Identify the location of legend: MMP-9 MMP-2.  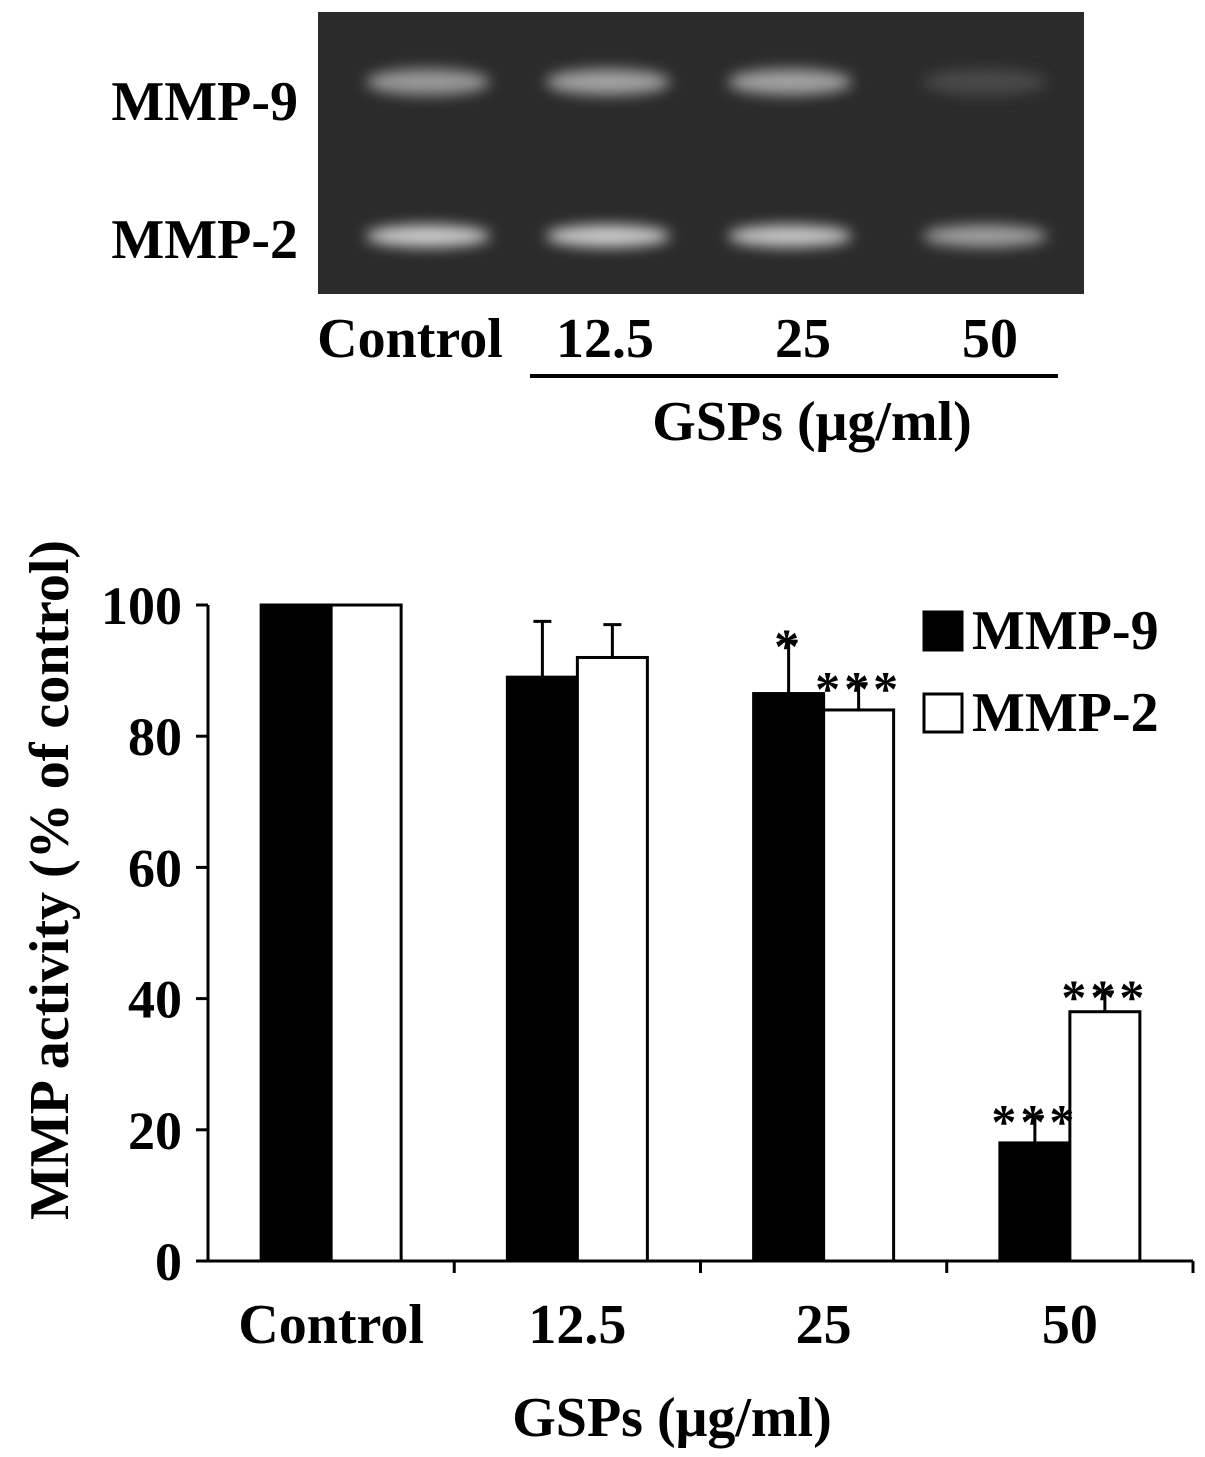
(1040, 672).